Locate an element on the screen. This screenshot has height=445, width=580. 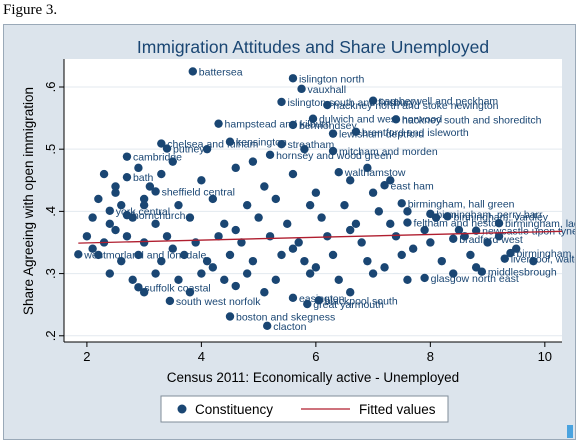
point-label: walthamstow is located at coordinates (375, 173).